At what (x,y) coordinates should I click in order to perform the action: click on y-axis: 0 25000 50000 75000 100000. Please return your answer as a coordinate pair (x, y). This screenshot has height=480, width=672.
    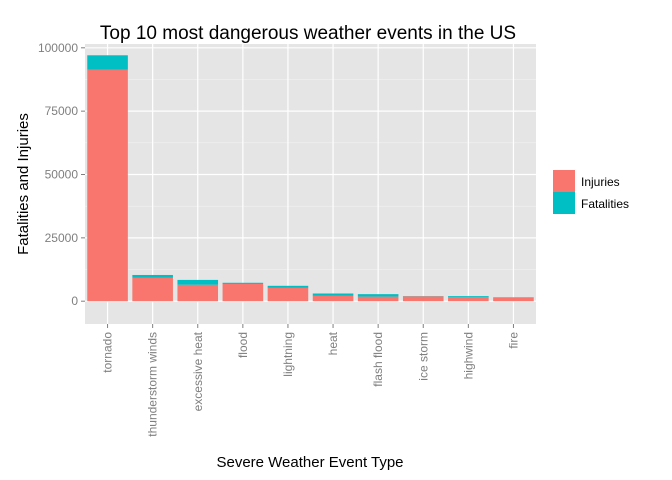
    Looking at the image, I should click on (61, 174).